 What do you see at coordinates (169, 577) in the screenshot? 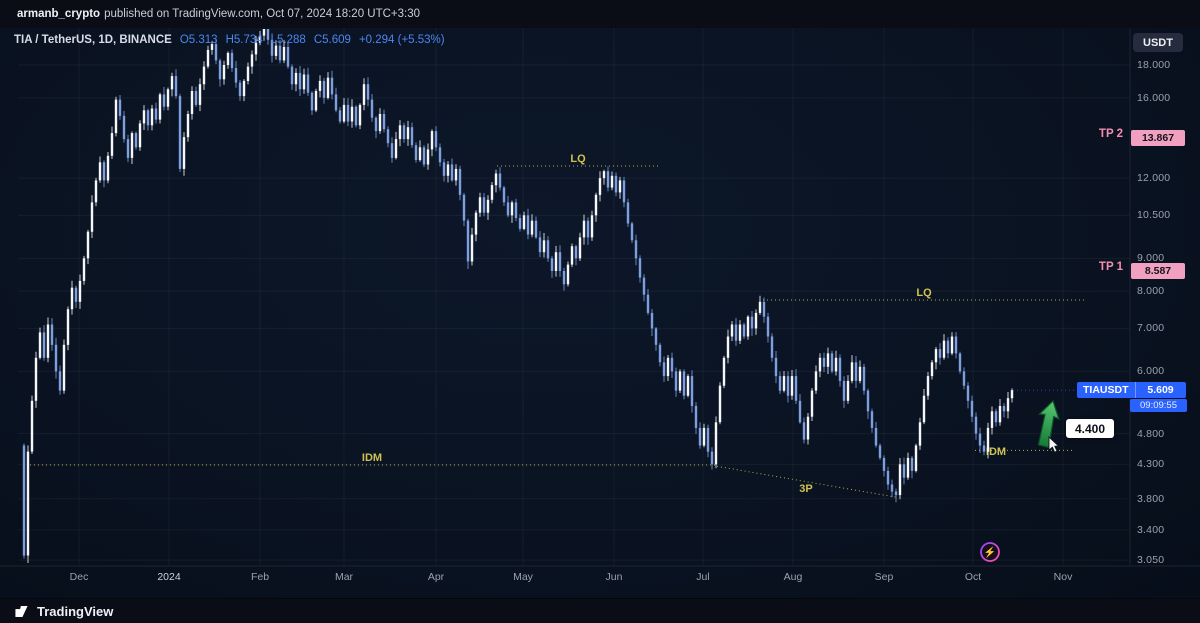
I see `time-tick-year: 2024` at bounding box center [169, 577].